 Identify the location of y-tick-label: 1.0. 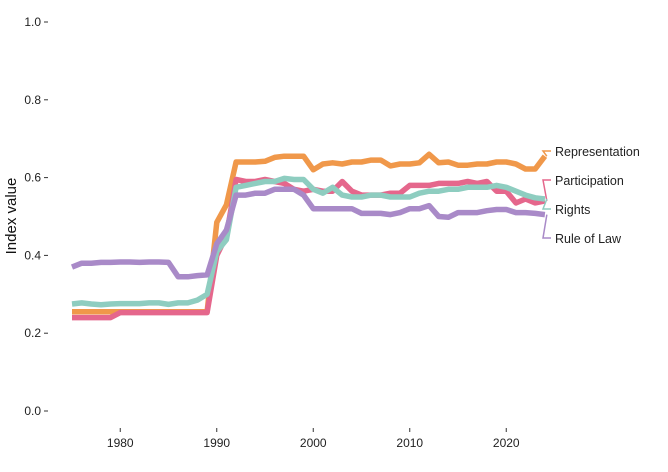
(32, 22).